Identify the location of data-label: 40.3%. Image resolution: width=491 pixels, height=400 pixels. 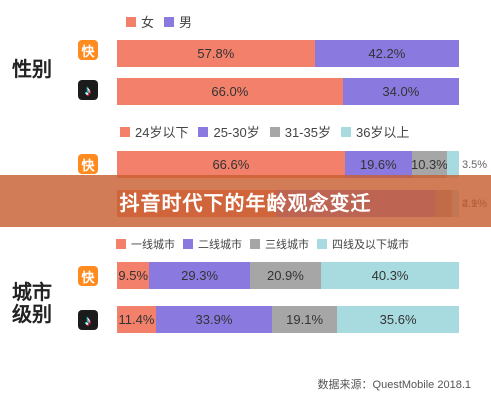
(390, 275).